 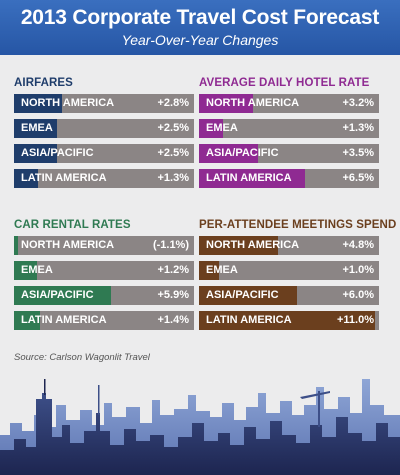 What do you see at coordinates (298, 225) in the screenshot?
I see `panel-title: PER-ATTENDEE MEETINGS SPEND` at bounding box center [298, 225].